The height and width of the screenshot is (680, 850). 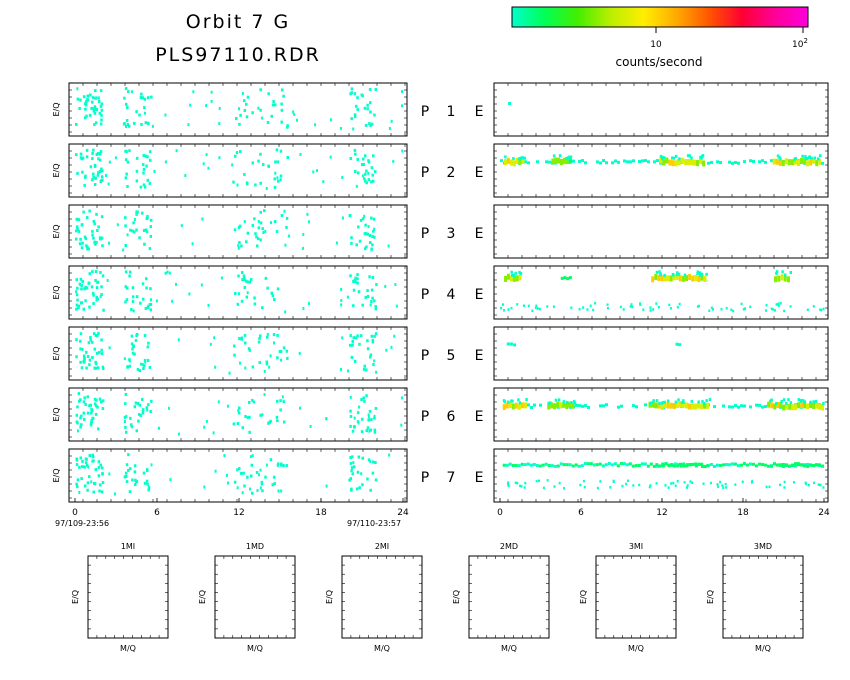 What do you see at coordinates (157, 513) in the screenshot?
I see `left-x-tick-label: 6` at bounding box center [157, 513].